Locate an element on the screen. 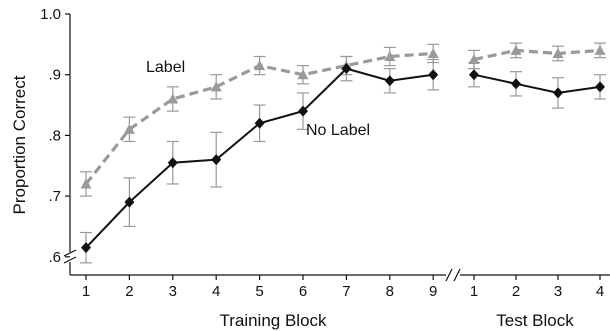 The height and width of the screenshot is (331, 610). x-tick-label: 8 is located at coordinates (390, 291).